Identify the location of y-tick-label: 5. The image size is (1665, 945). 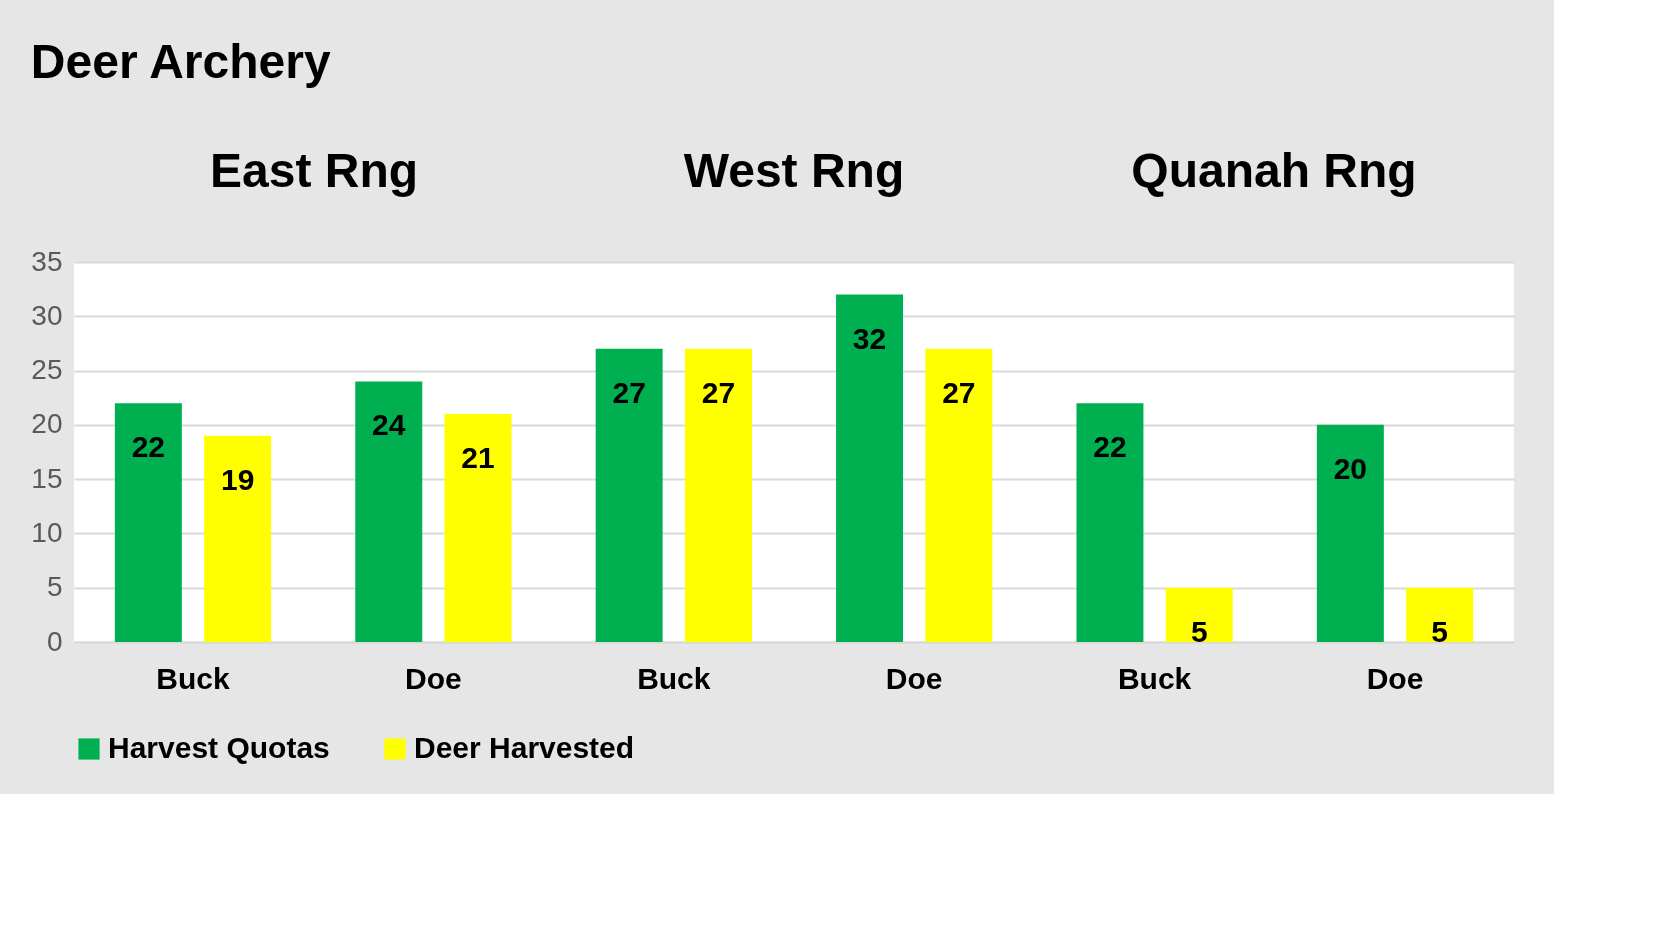
(54, 587).